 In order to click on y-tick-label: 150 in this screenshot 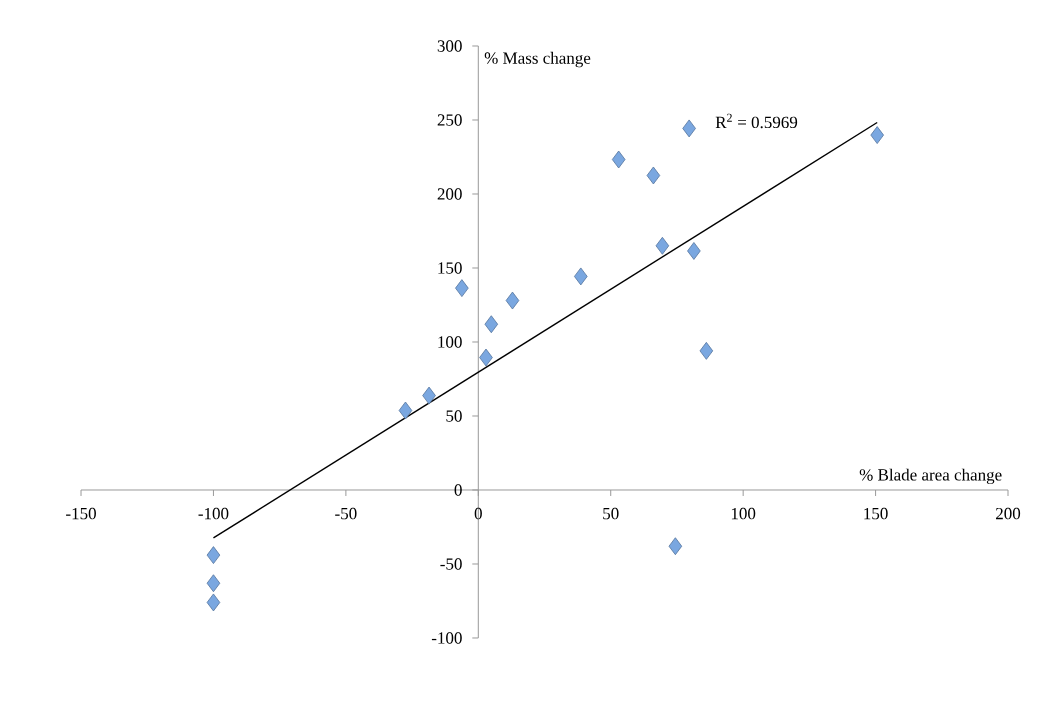, I will do `click(450, 268)`.